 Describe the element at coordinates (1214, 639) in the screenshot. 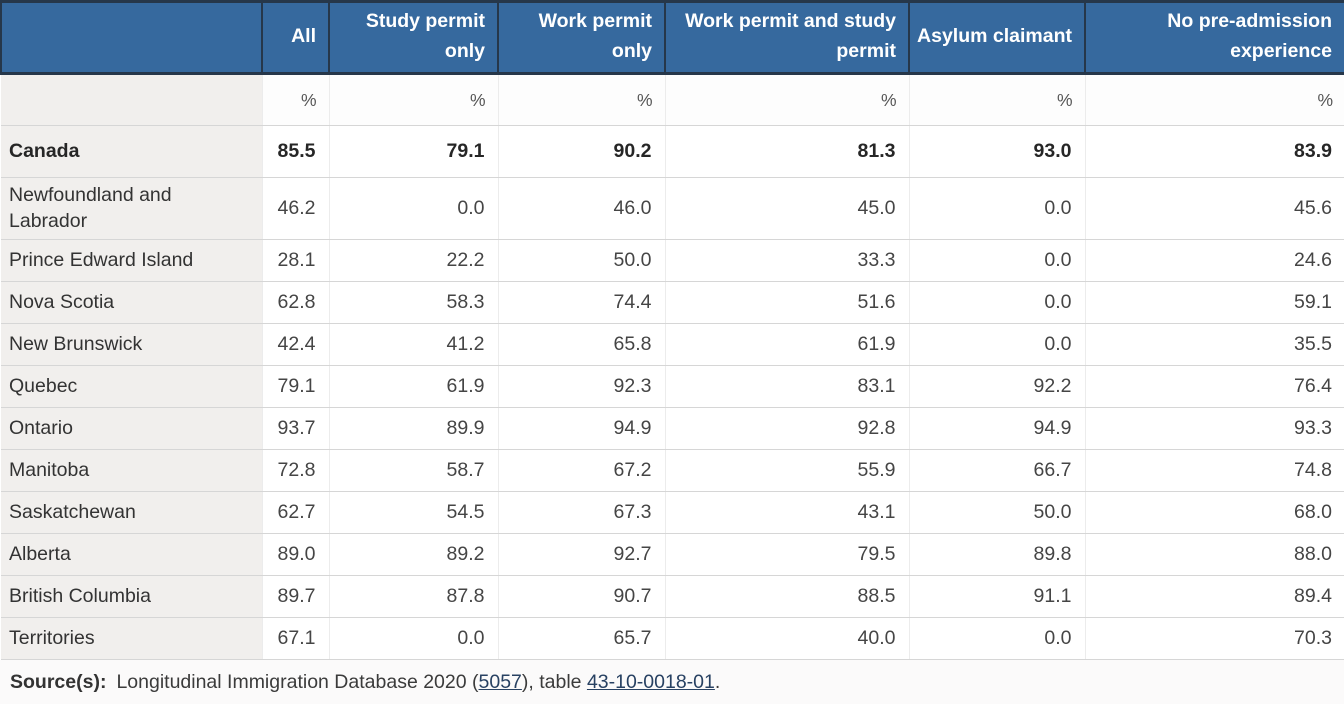

I see `value-cell: 70.3` at that location.